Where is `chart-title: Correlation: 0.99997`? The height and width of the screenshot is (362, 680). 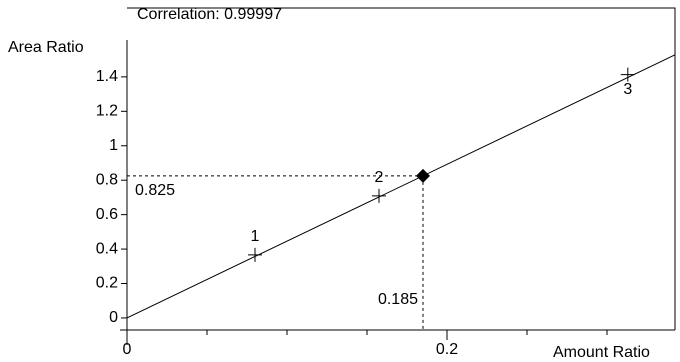 chart-title: Correlation: 0.99997 is located at coordinates (209, 14).